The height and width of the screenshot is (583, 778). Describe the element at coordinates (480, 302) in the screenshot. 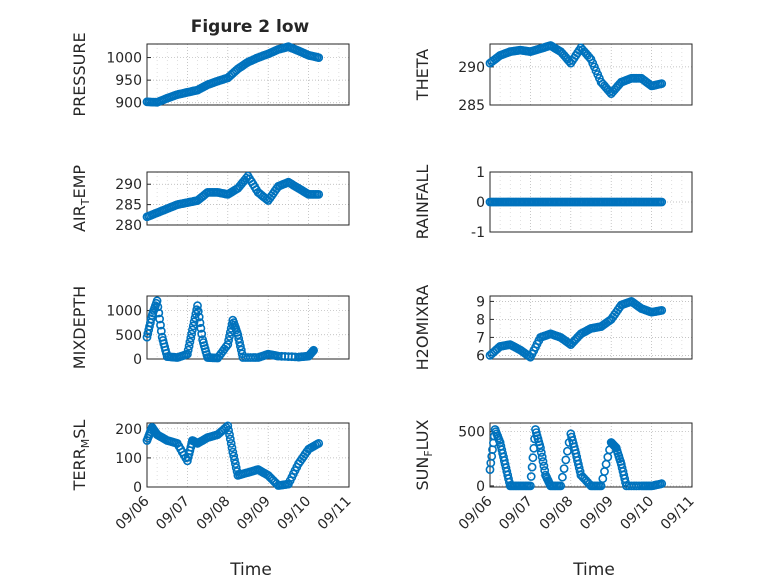

I see `y-tick-label: 9` at that location.